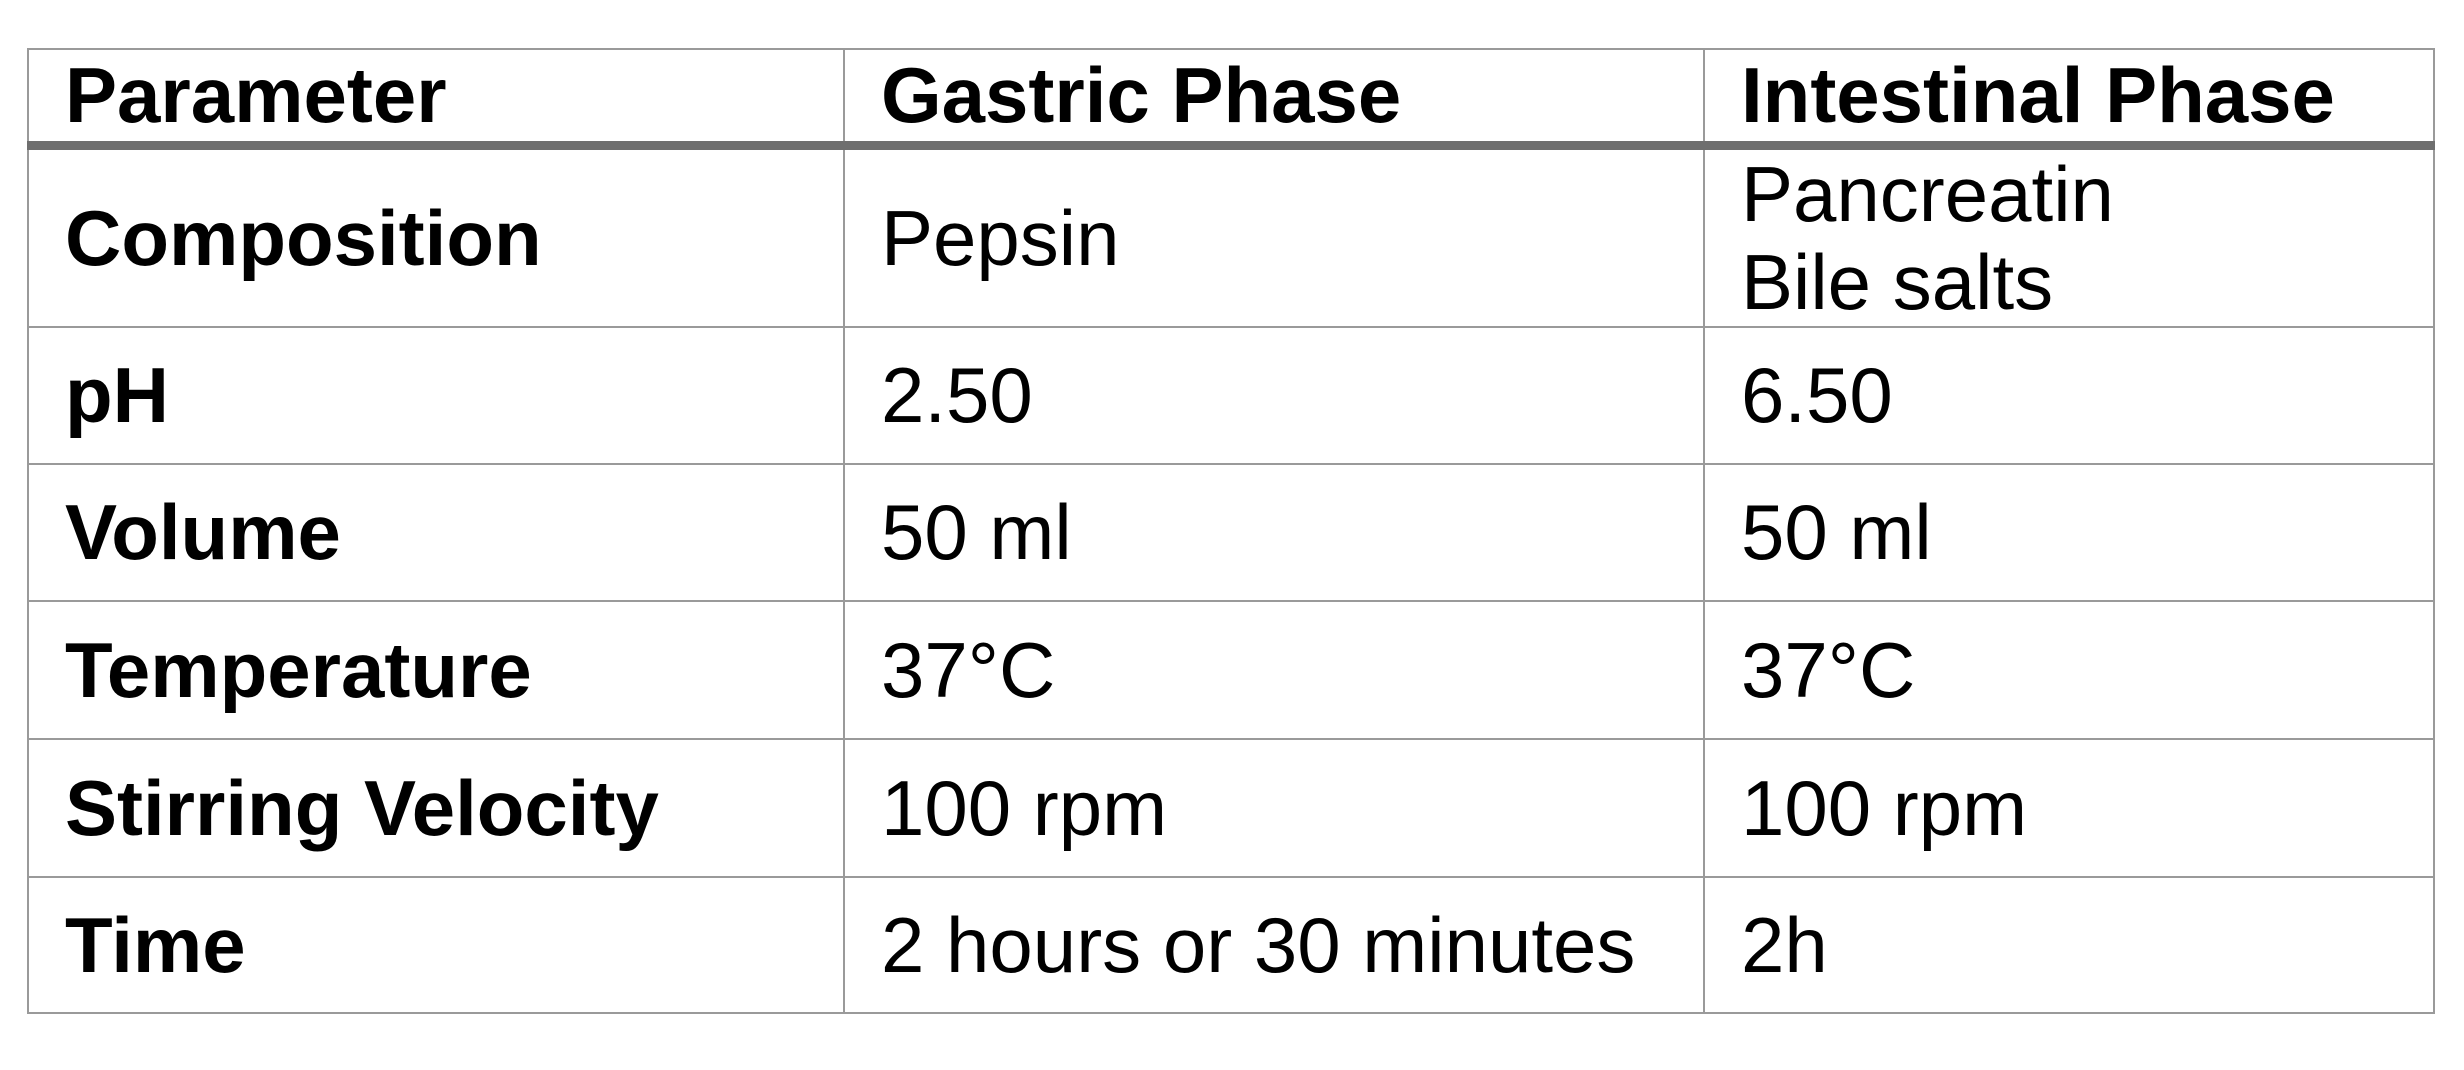 Image resolution: width=2464 pixels, height=1070 pixels. I want to click on cell-ph-label: pH, so click(436, 395).